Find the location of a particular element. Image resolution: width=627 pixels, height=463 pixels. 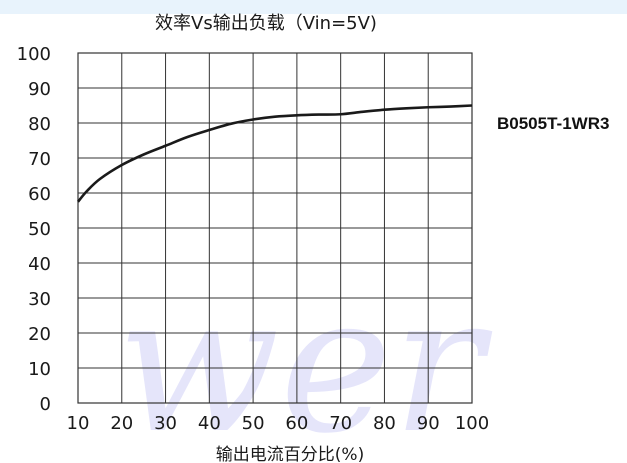

x-tick-label: 90 is located at coordinates (428, 423).